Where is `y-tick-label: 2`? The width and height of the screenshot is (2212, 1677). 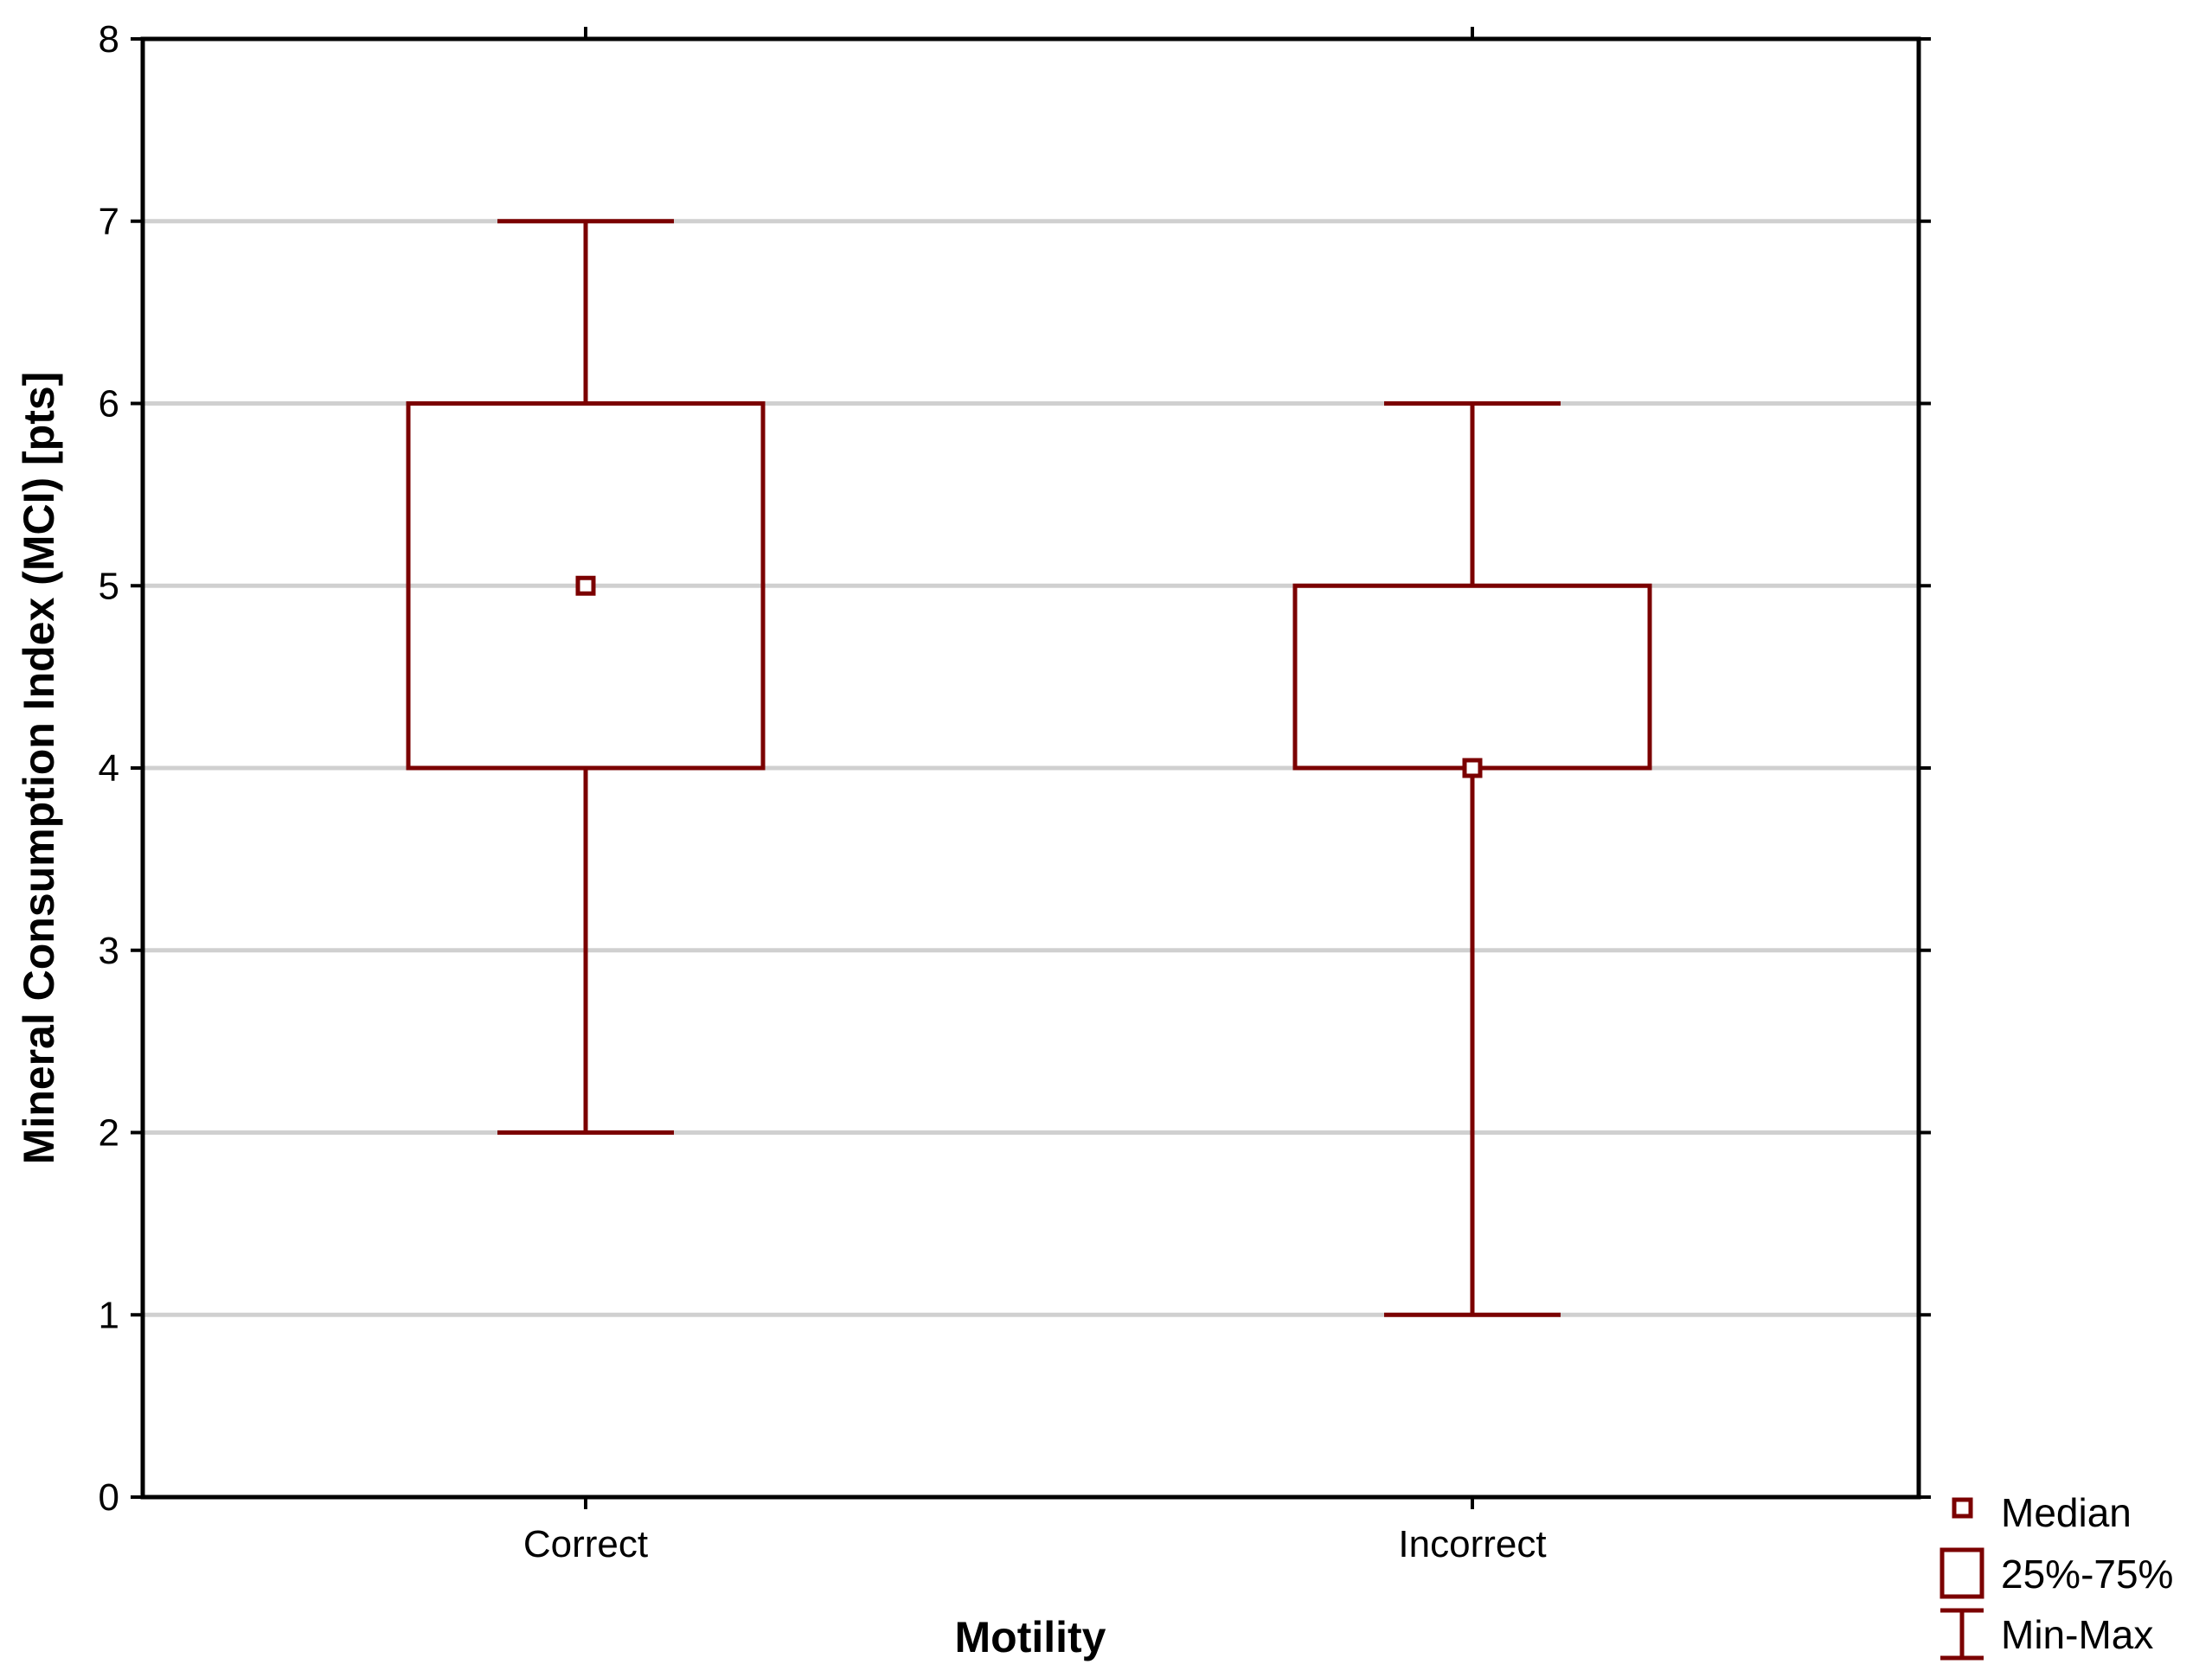 y-tick-label: 2 is located at coordinates (109, 1133).